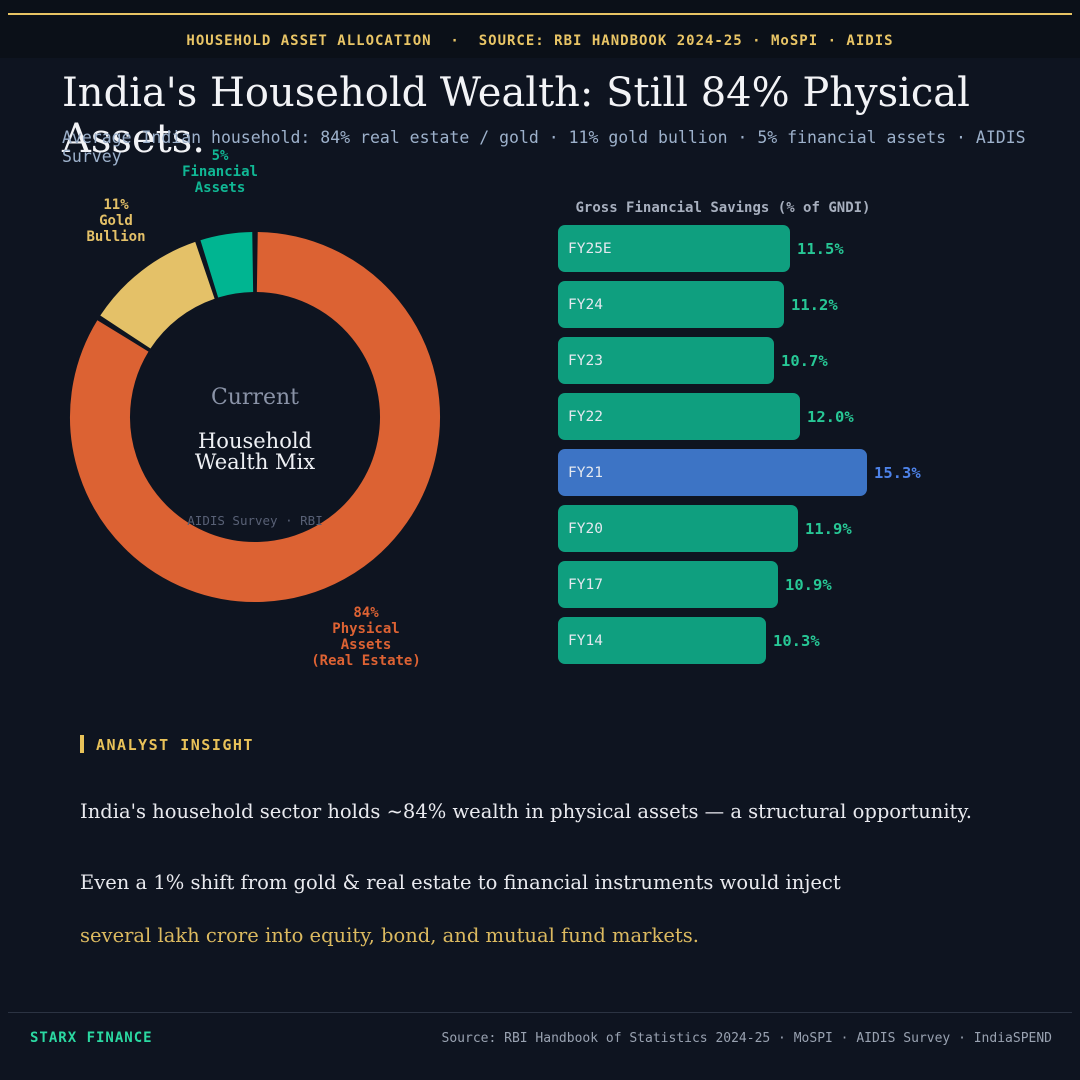 Image resolution: width=1080 pixels, height=1080 pixels. Describe the element at coordinates (175, 745) in the screenshot. I see `insight-label: ANALYST INSIGHT` at that location.